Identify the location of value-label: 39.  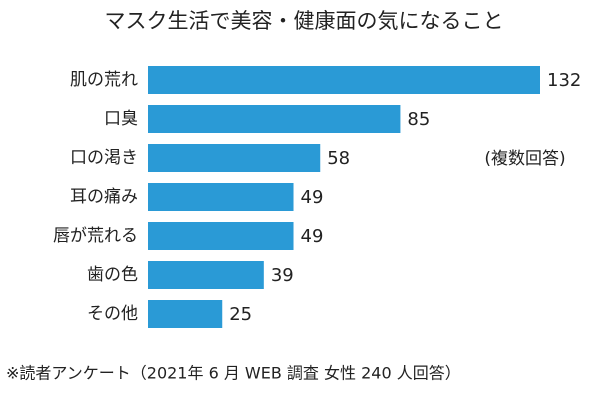
(282, 275).